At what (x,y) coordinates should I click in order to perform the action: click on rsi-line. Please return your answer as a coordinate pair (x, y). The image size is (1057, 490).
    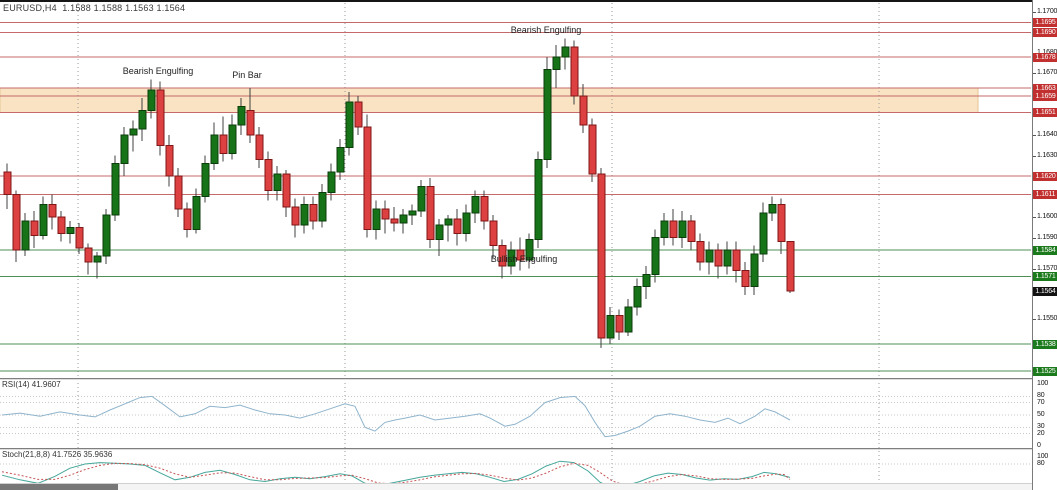
    Looking at the image, I should click on (396, 416).